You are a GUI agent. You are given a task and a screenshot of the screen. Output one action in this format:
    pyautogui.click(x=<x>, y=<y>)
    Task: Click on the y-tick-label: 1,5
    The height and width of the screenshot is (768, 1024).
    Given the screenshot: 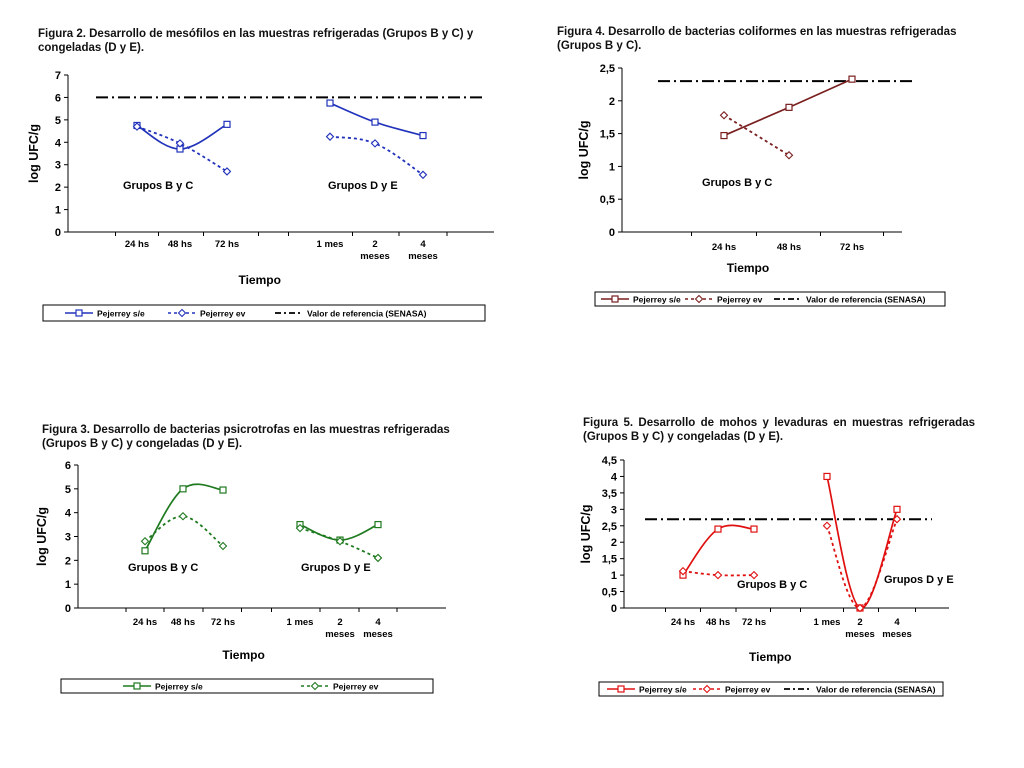 What is the action you would take?
    pyautogui.click(x=607, y=135)
    